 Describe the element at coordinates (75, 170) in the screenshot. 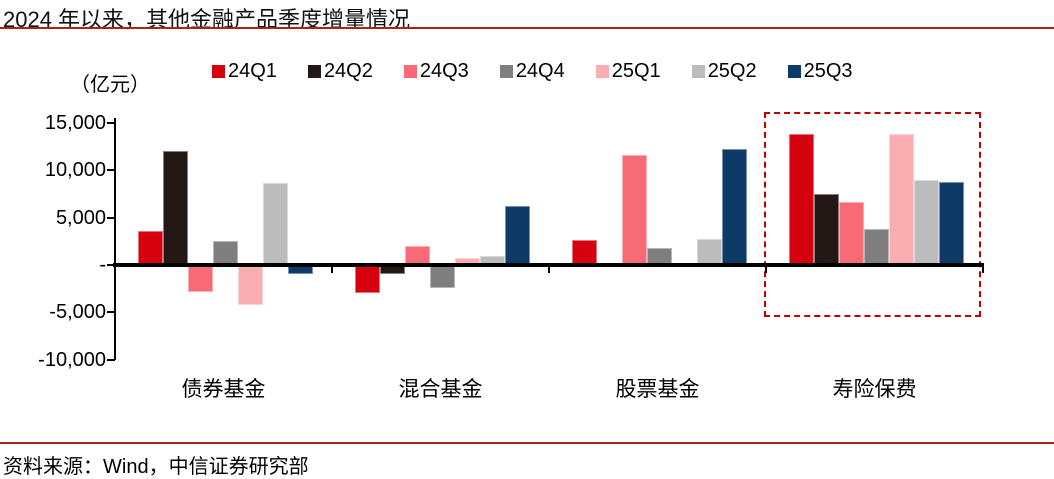

I see `y-axis-tick-label: 10,000` at that location.